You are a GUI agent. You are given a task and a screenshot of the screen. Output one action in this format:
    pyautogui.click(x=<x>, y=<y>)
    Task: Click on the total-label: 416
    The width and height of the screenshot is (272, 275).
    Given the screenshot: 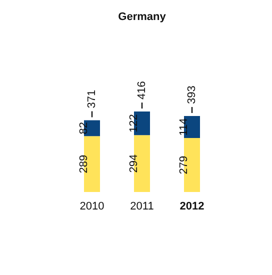 What is the action you would take?
    pyautogui.click(x=142, y=90)
    